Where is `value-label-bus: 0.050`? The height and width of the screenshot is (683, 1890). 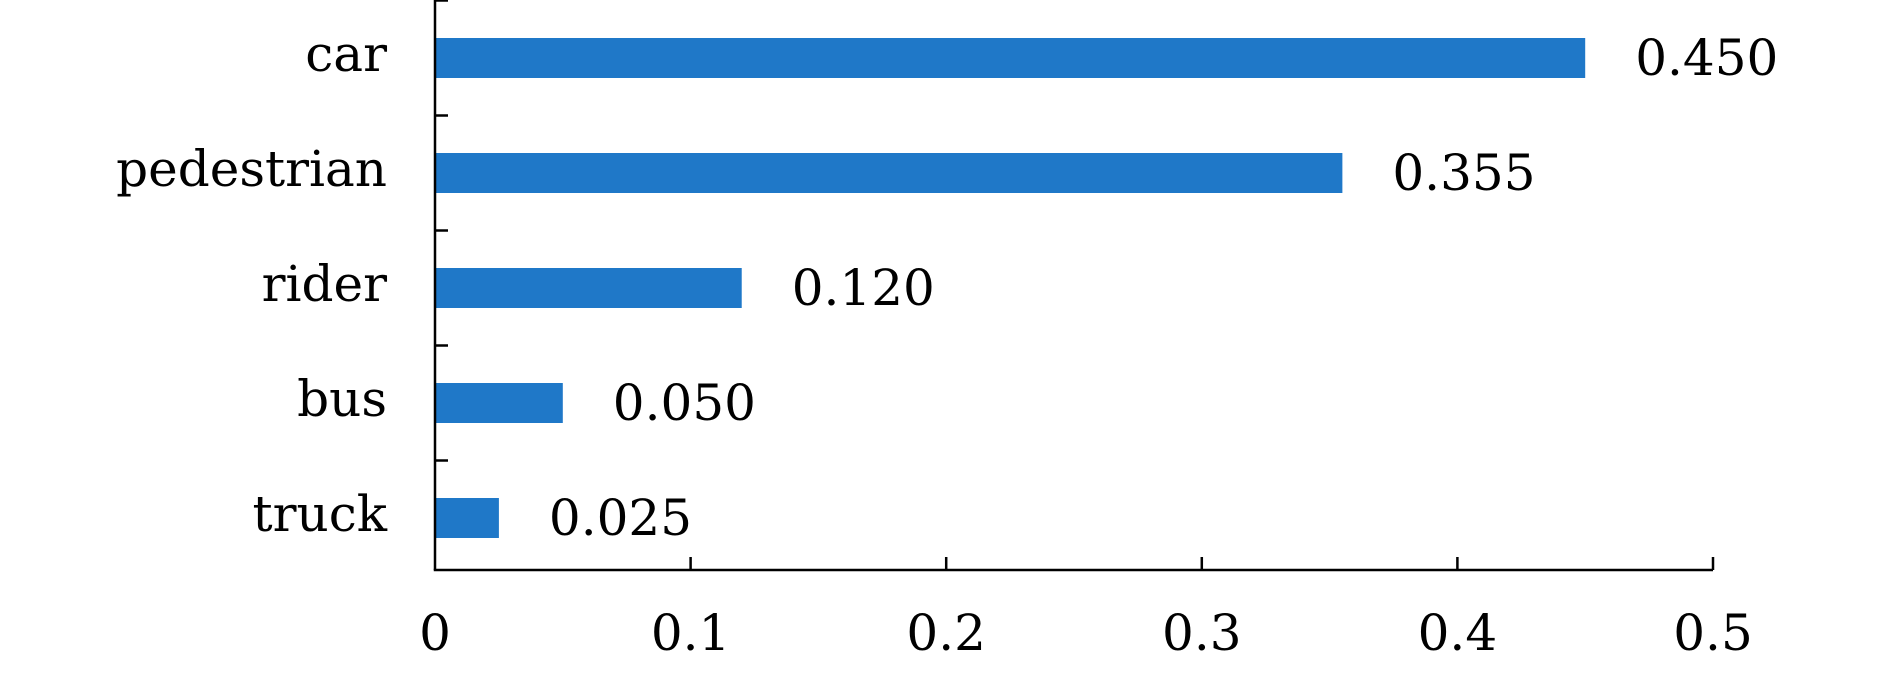
value-label-bus: 0.050 is located at coordinates (684, 403).